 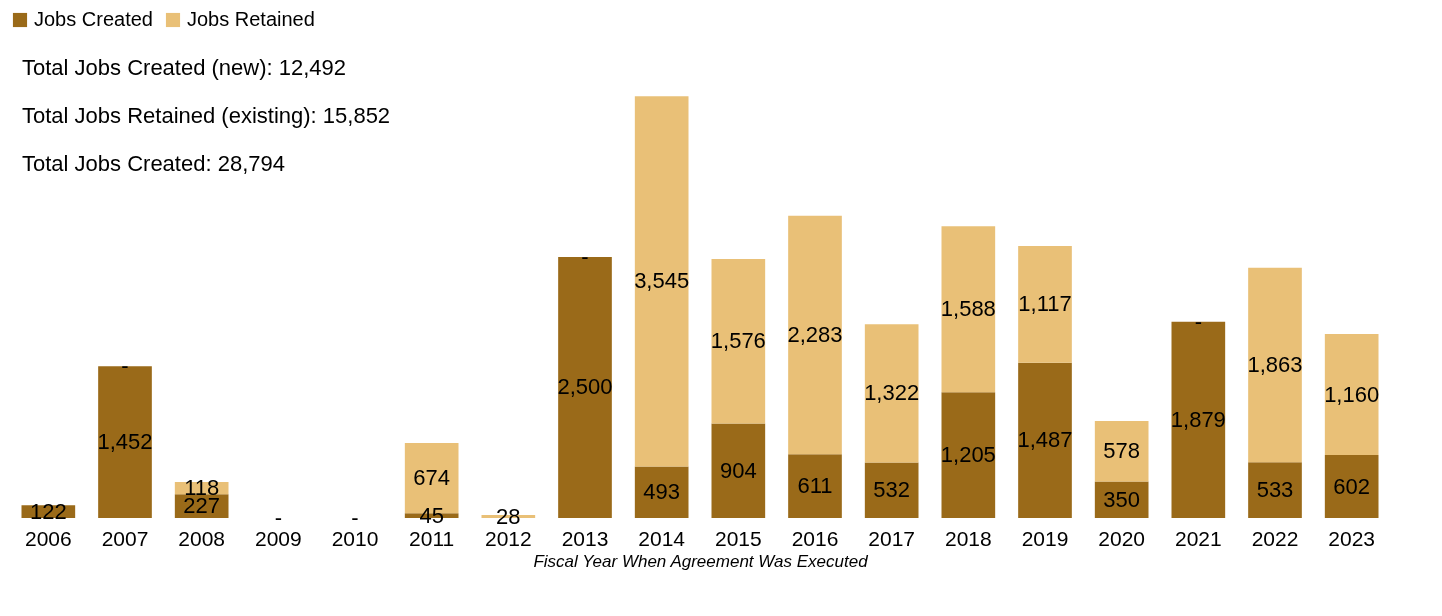 I want to click on x-tick-label: 2012, so click(x=508, y=538).